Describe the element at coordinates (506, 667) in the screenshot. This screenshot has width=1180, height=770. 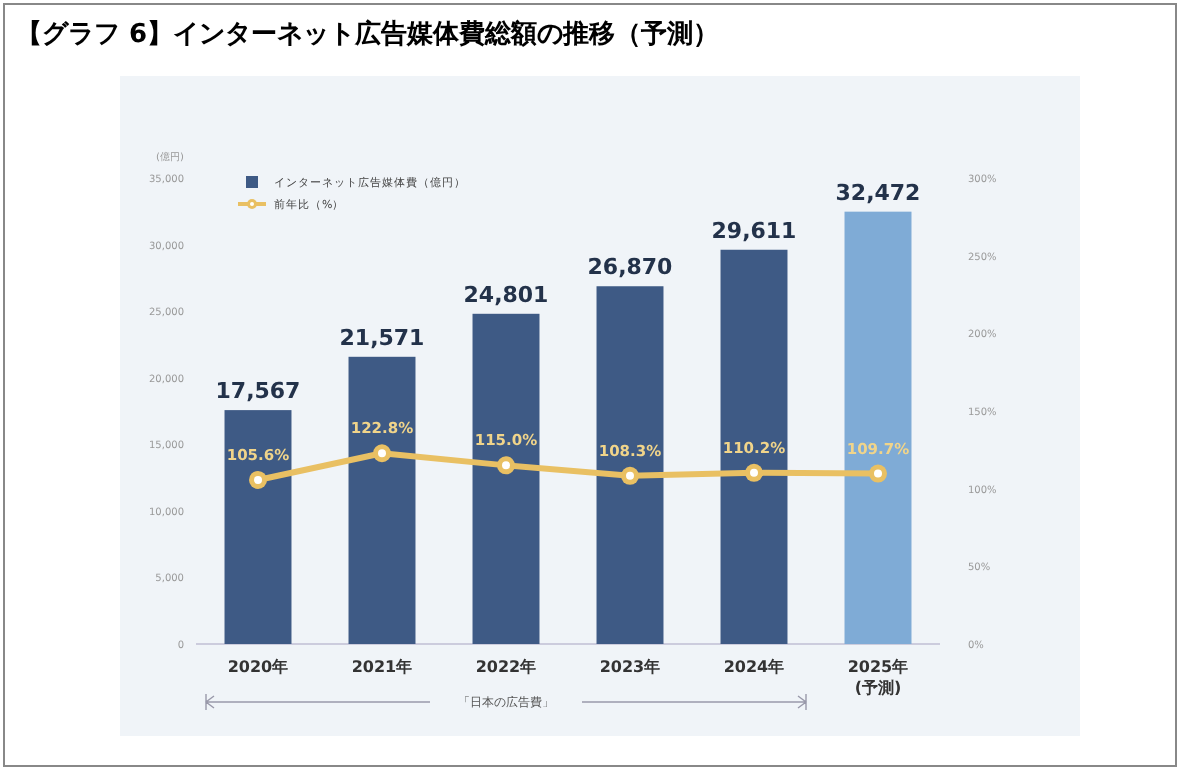
I see `x-tick-label: 2022年` at that location.